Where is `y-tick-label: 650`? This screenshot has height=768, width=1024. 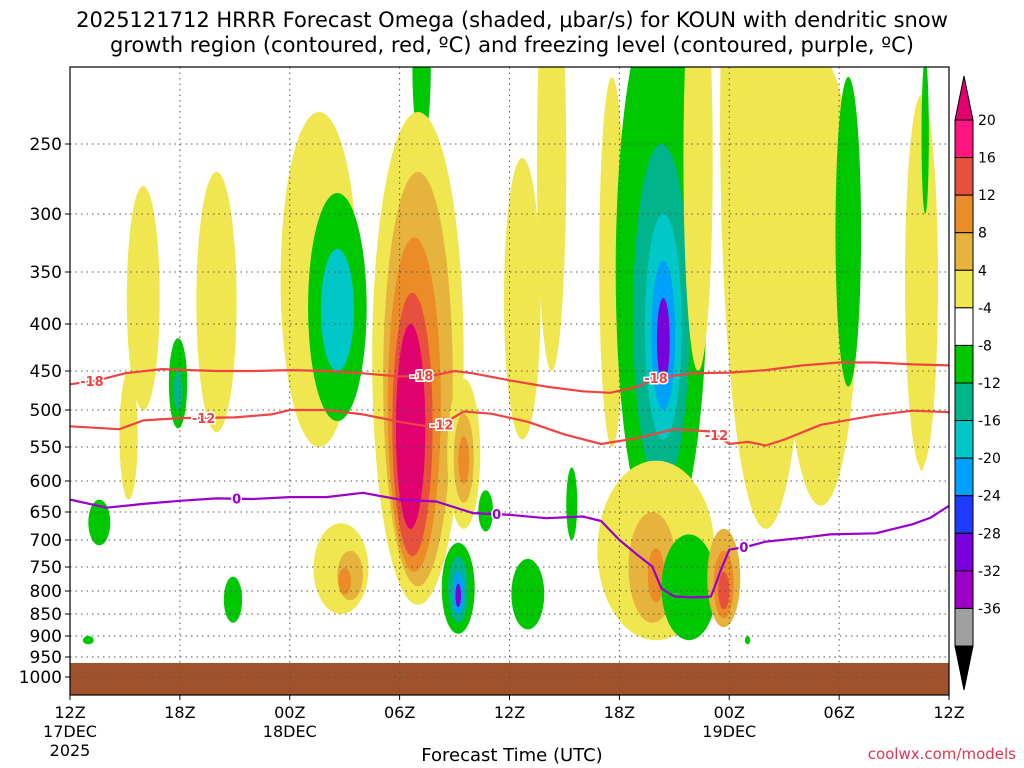 y-tick-label: 650 is located at coordinates (46, 513).